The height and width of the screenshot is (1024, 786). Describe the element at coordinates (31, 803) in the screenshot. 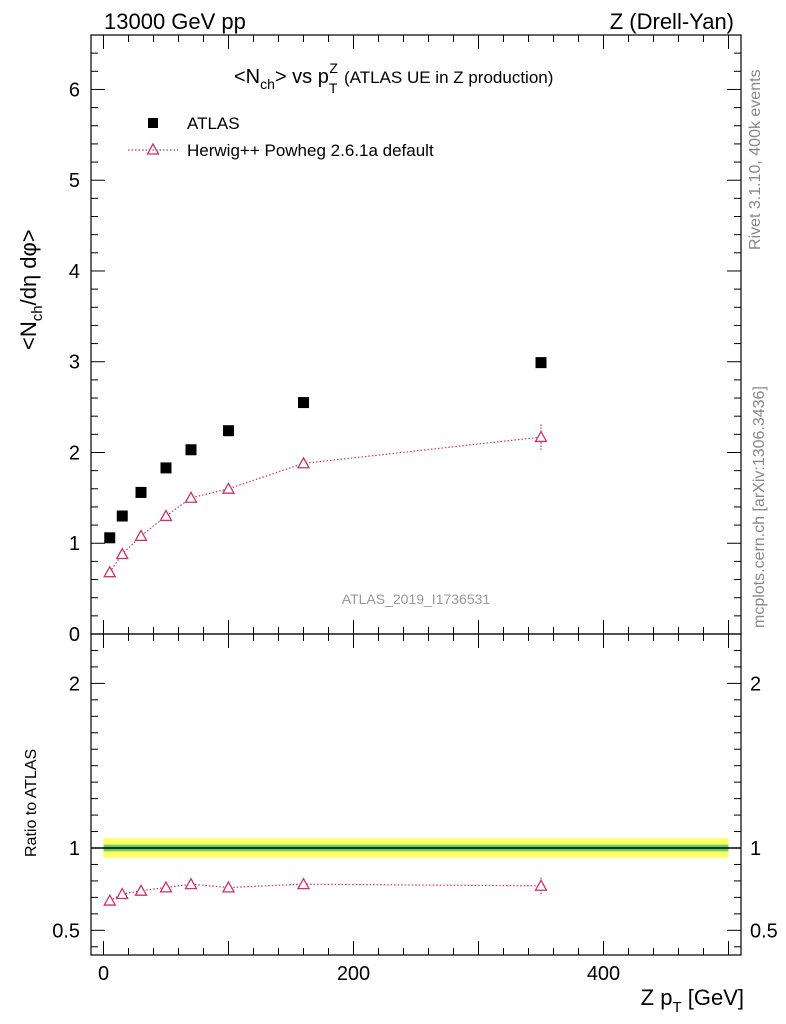

I see `ratio-ylabel: Ratio to ATLAS` at that location.